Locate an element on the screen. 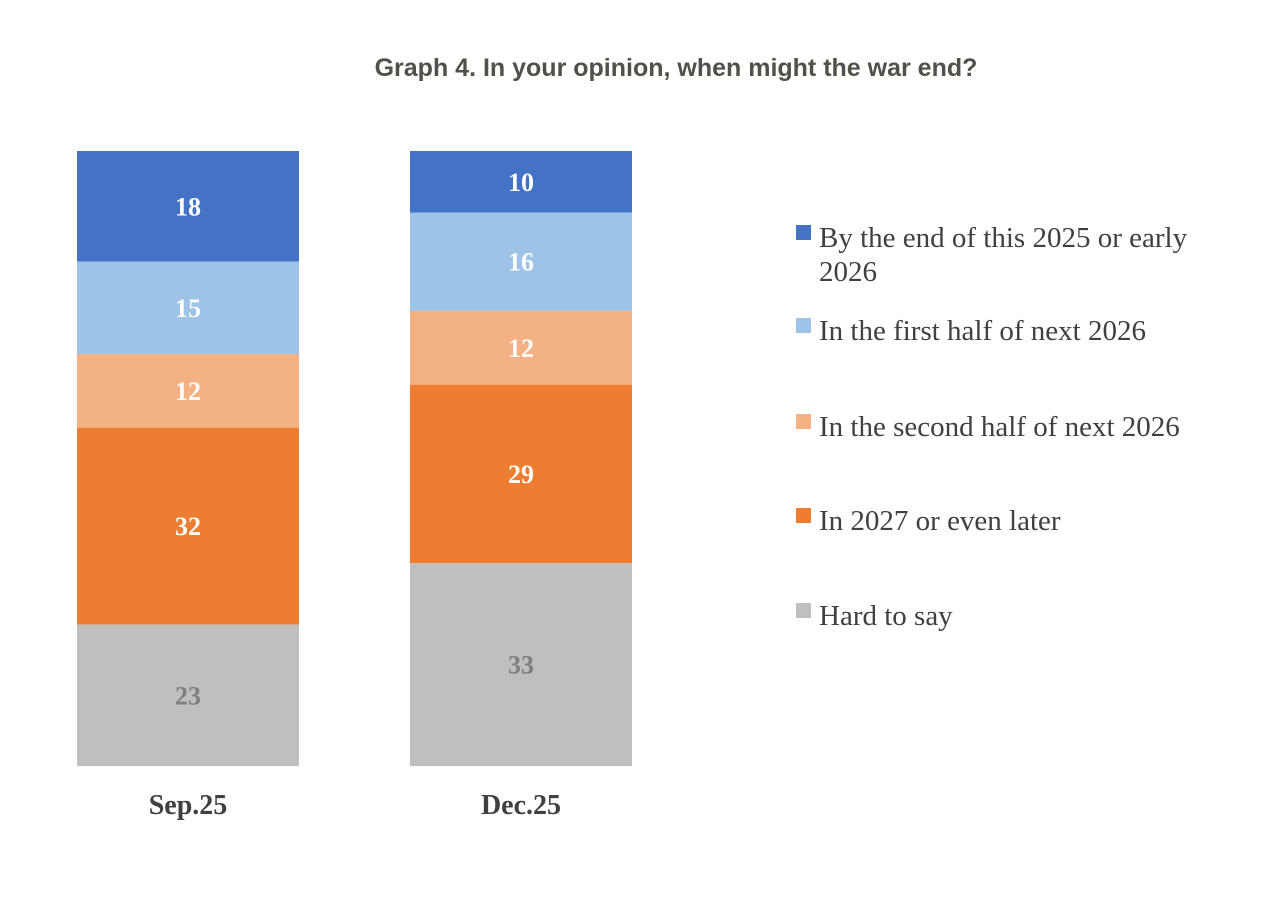 This screenshot has height=907, width=1280. data-label: 33 is located at coordinates (521, 665).